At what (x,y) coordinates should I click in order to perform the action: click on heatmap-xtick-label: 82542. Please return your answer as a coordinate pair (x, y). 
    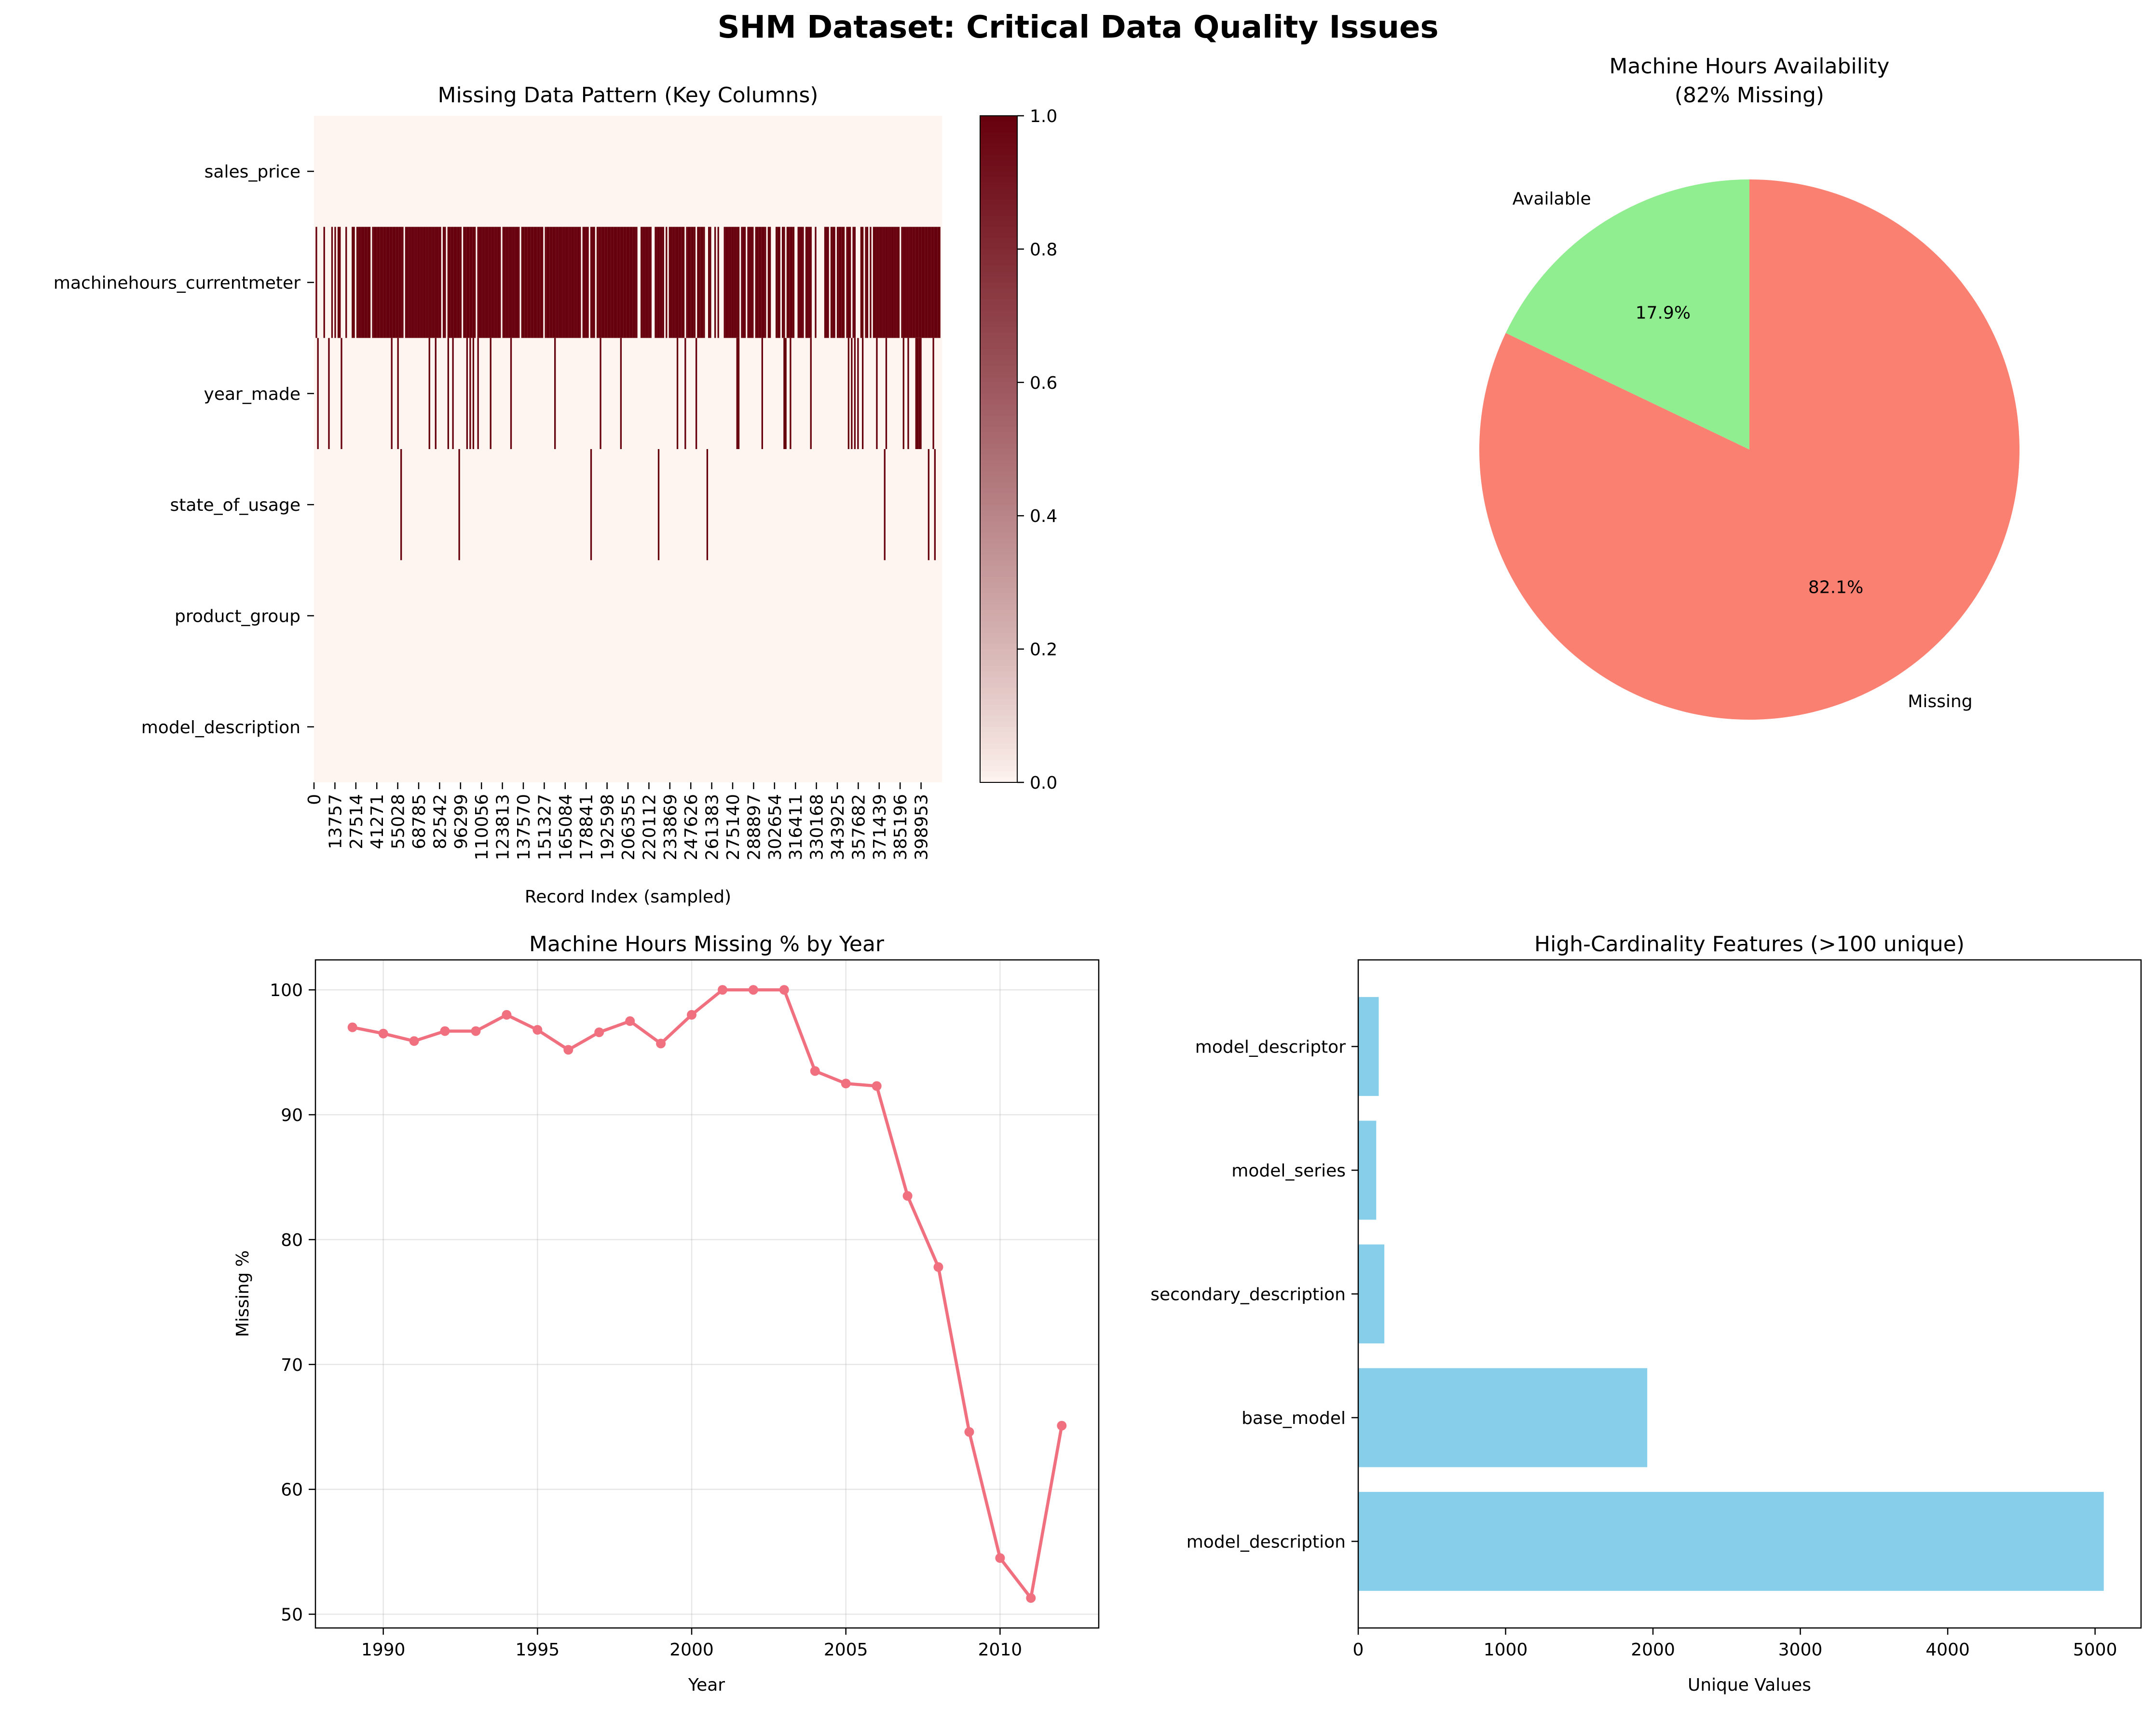
    Looking at the image, I should click on (440, 821).